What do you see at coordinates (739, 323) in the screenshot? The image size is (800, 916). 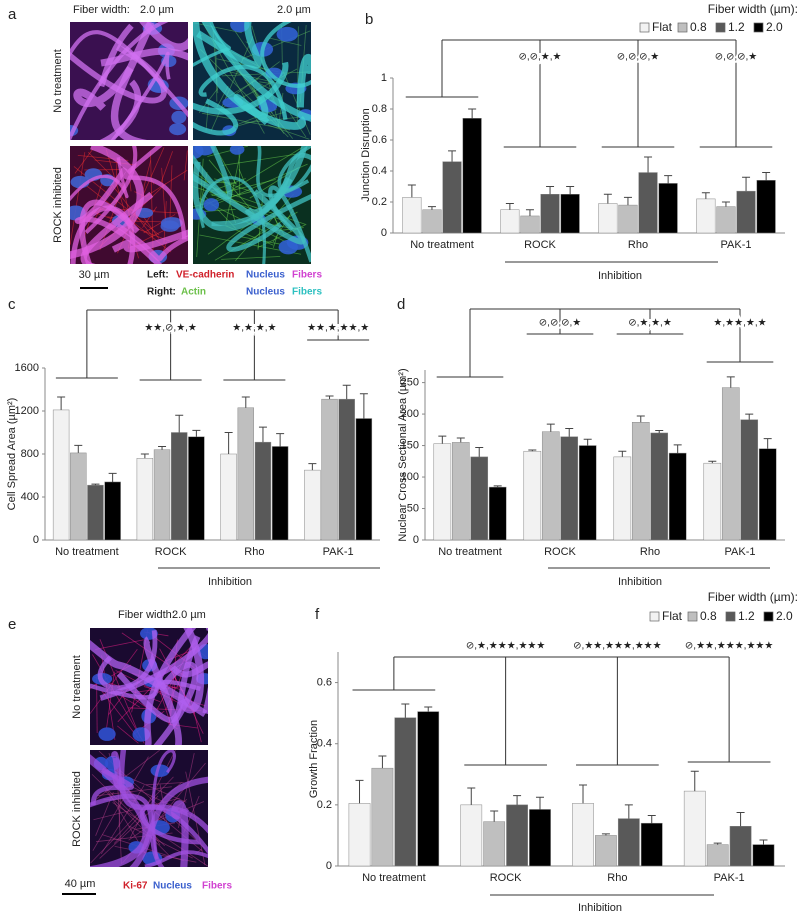 I see `significance: ★,★★,★,★` at bounding box center [739, 323].